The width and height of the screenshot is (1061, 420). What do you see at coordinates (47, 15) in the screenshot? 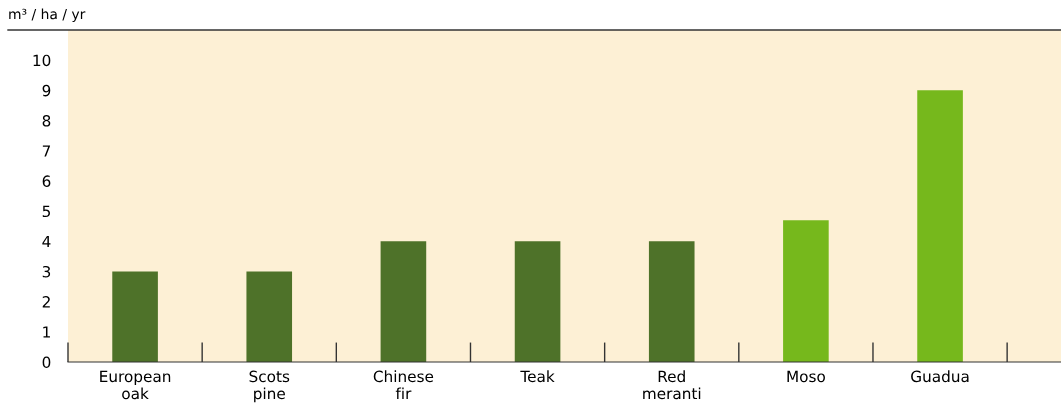
I see `y-axis-title: m³ / ha / yr` at bounding box center [47, 15].